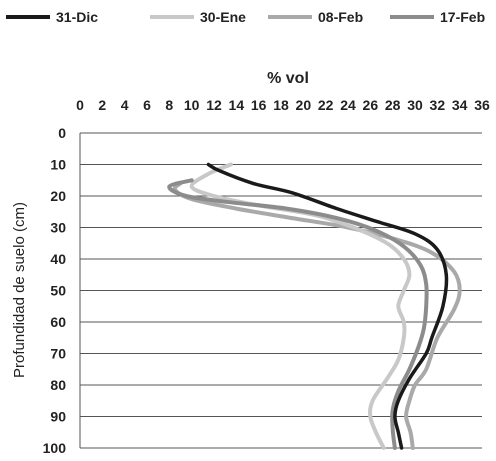  What do you see at coordinates (80, 105) in the screenshot?
I see `x-tick-label: 0` at bounding box center [80, 105].